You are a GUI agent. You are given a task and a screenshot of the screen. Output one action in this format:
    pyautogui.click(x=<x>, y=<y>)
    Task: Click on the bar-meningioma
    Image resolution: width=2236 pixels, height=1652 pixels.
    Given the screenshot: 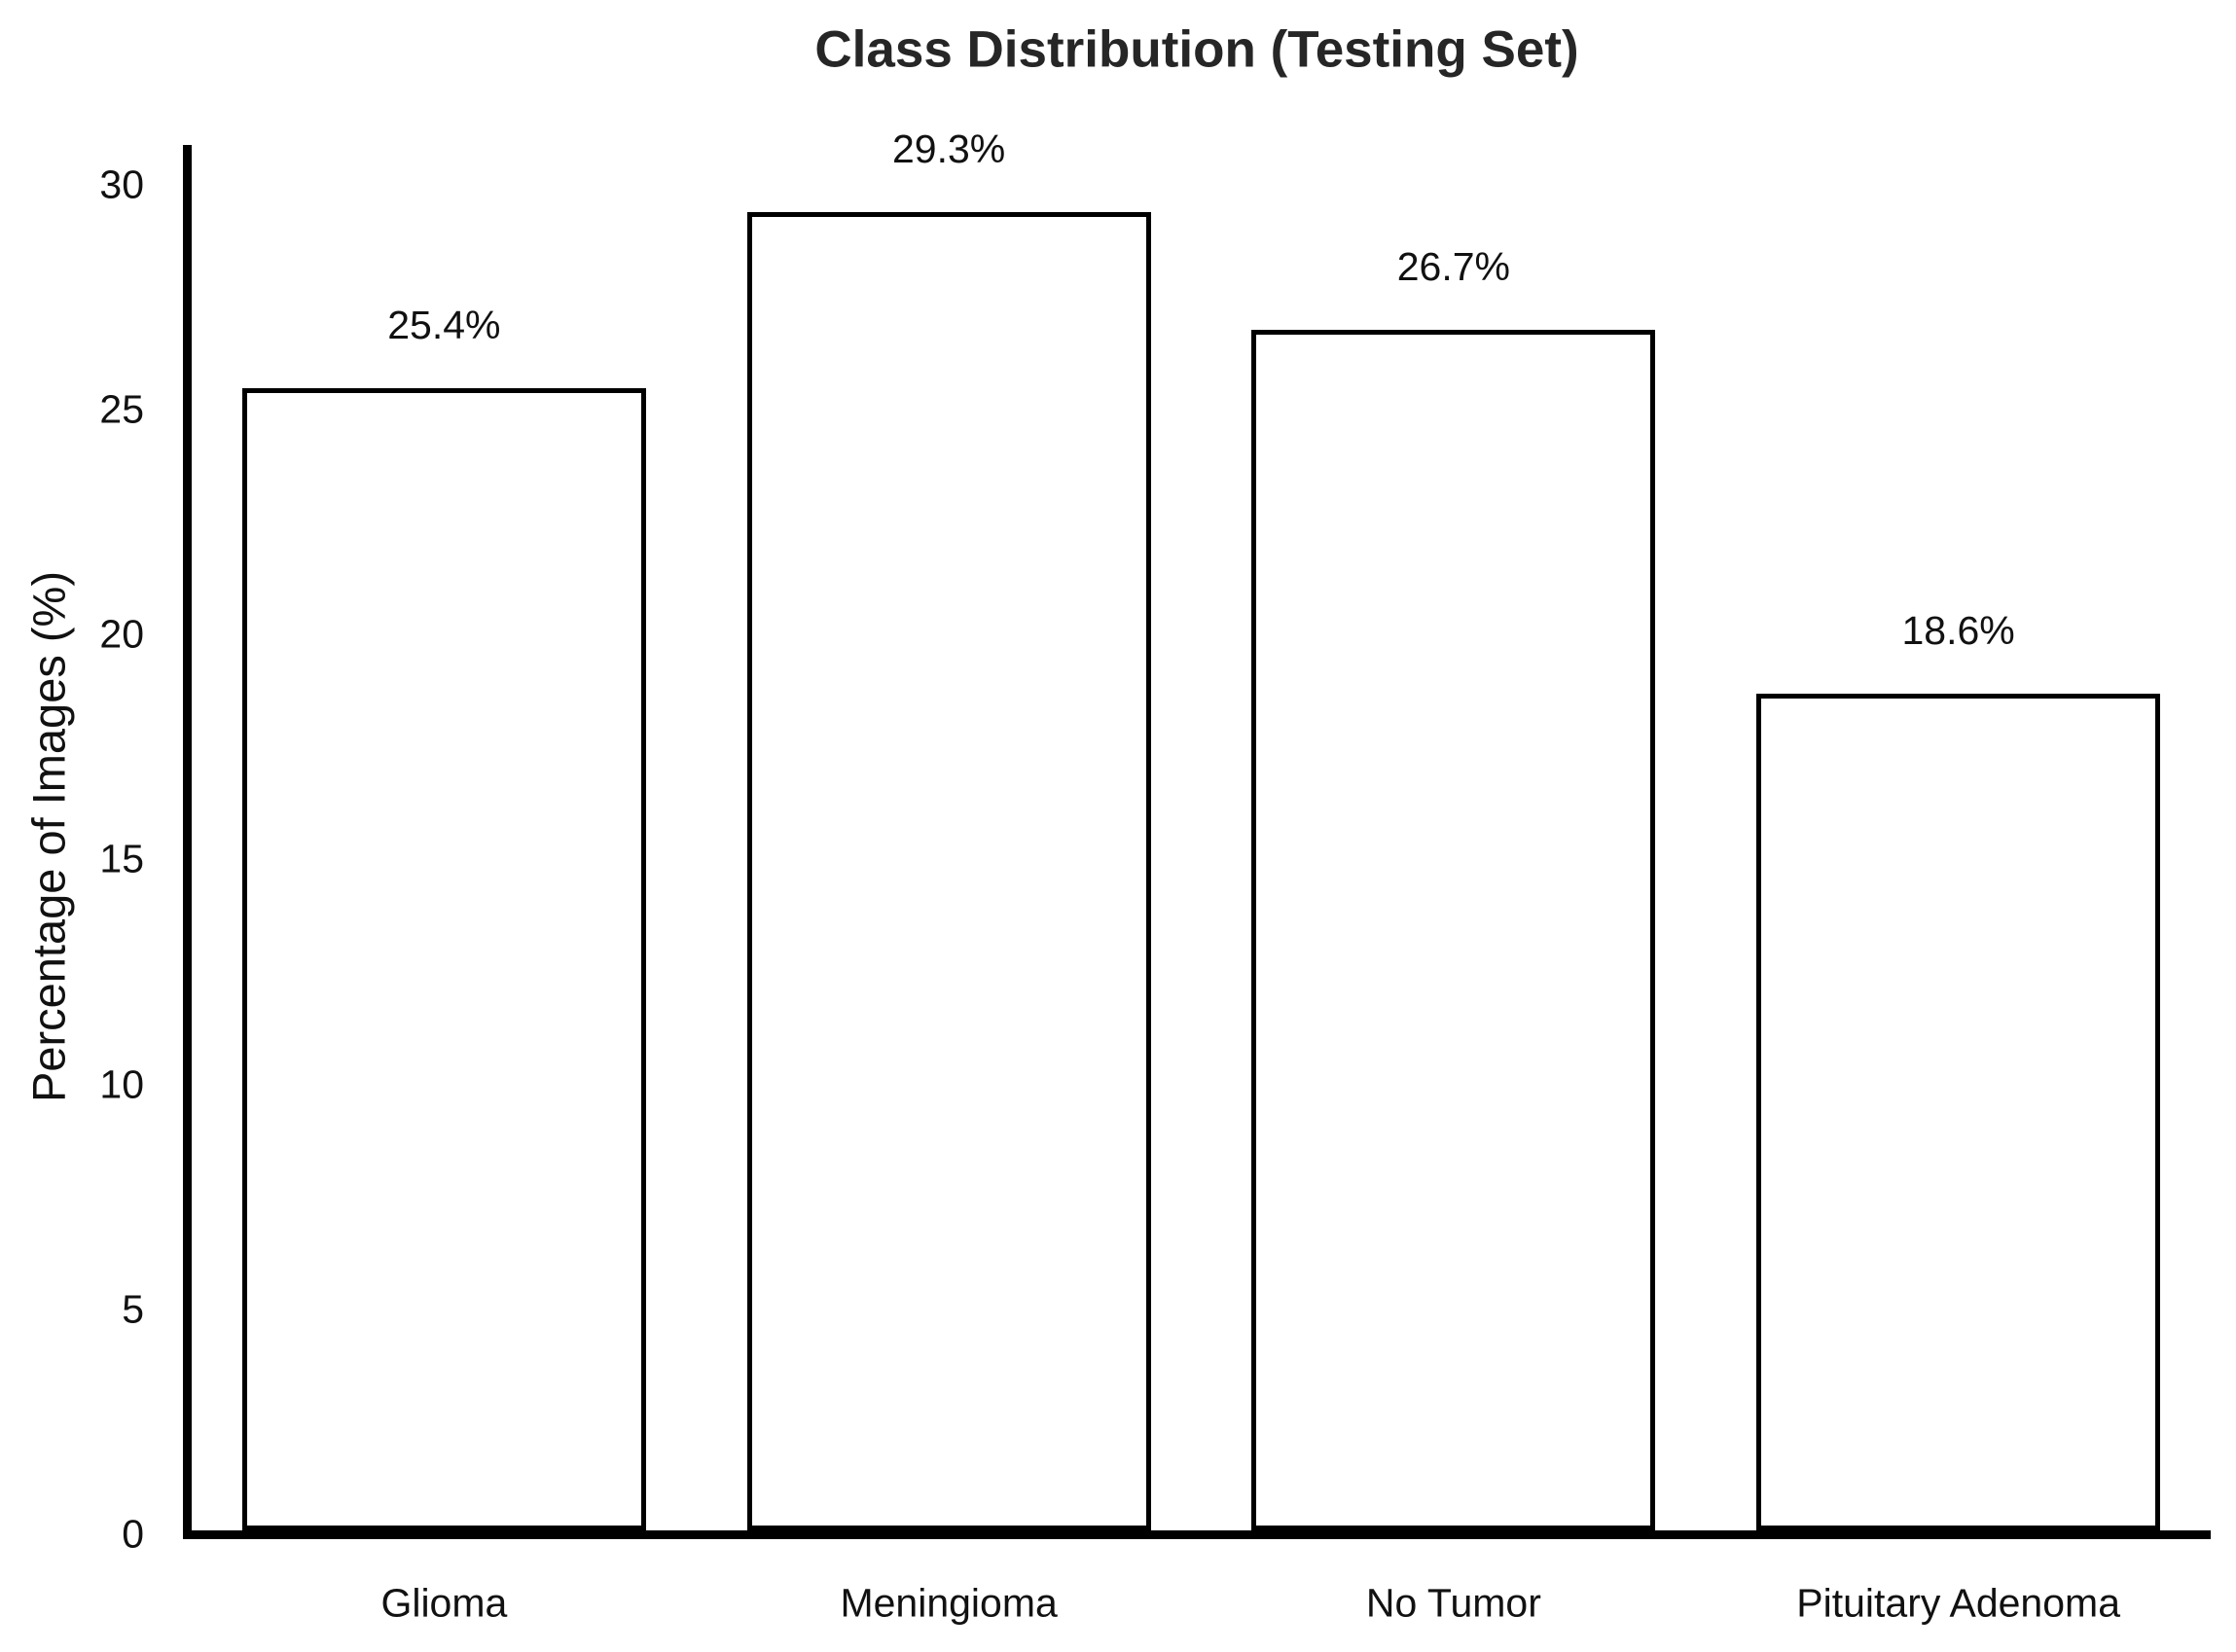 What is the action you would take?
    pyautogui.click(x=948, y=871)
    